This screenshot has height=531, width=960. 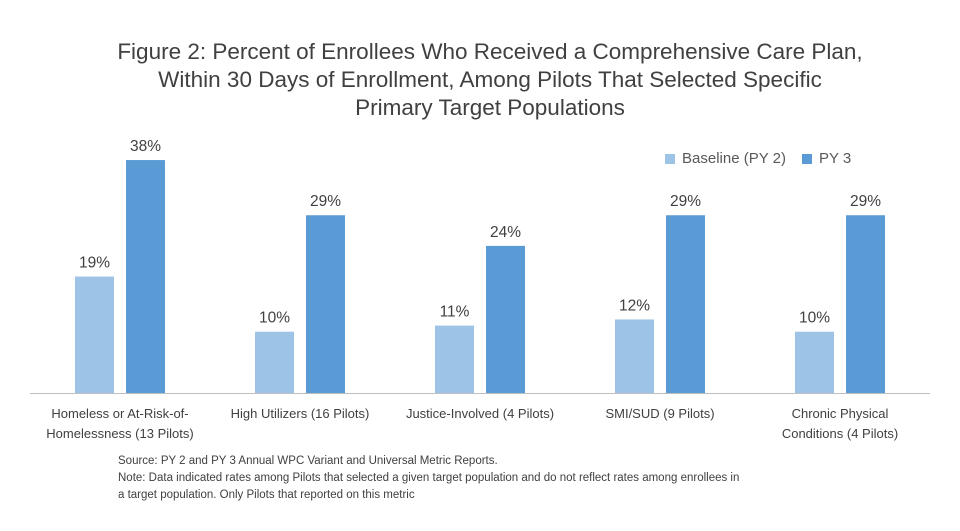 I want to click on legend-label-baseline: Baseline (PY 2), so click(x=734, y=158).